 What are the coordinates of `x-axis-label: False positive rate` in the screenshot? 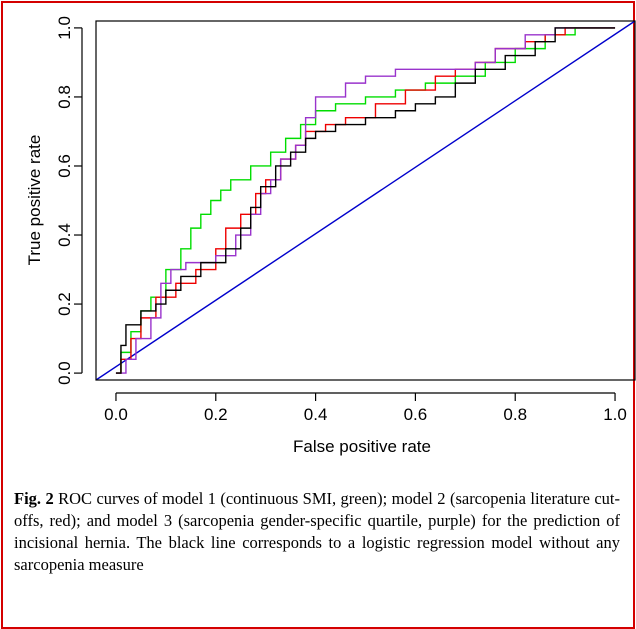 It's located at (362, 446).